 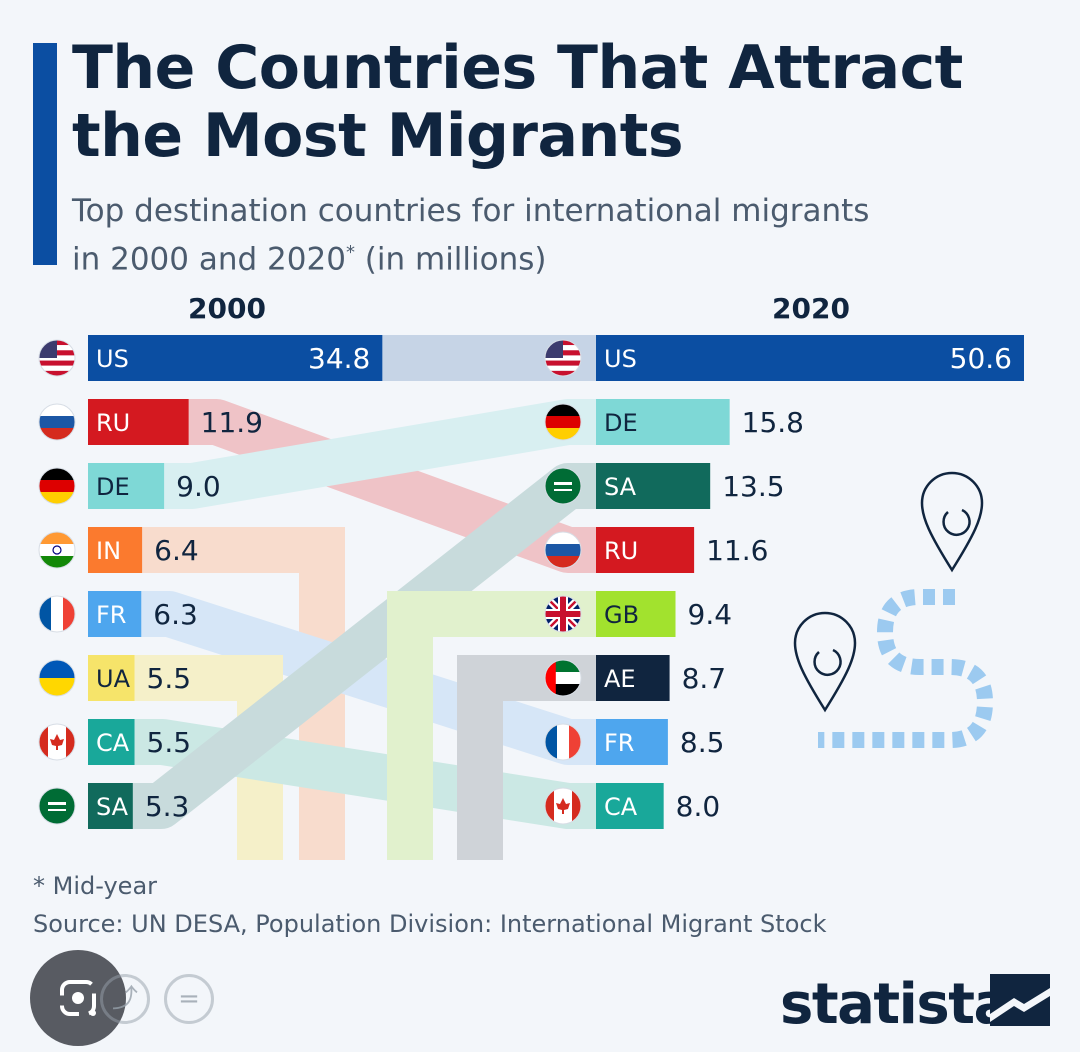 I want to click on subtitle-unit: (in millions), so click(x=450, y=259).